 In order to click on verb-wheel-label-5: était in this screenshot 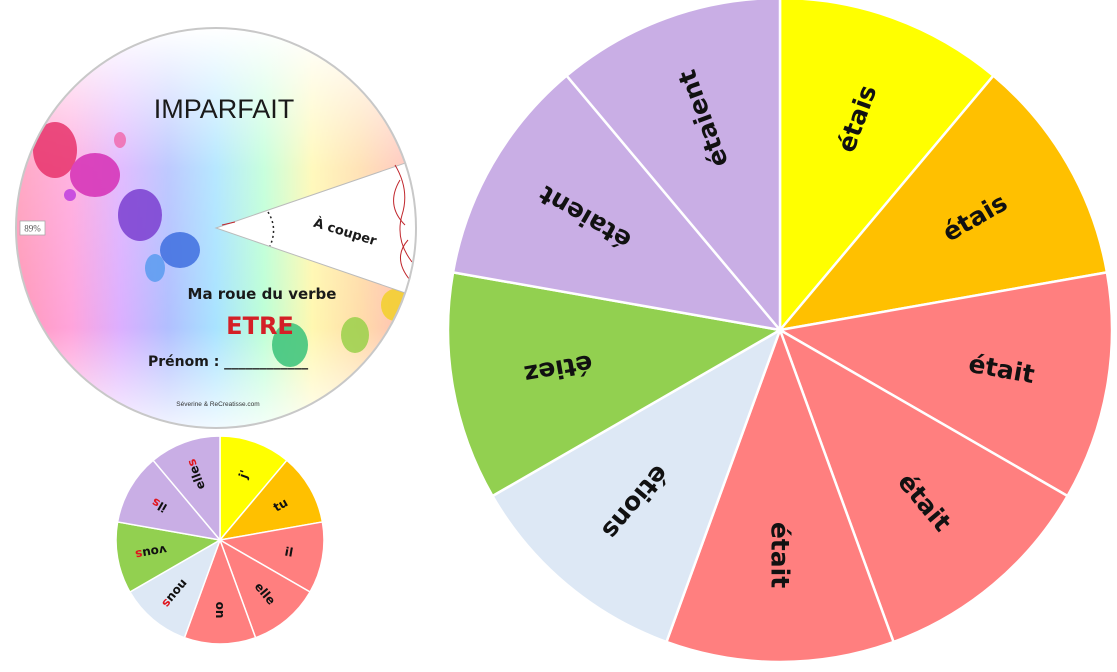, I will do `click(780, 555)`.